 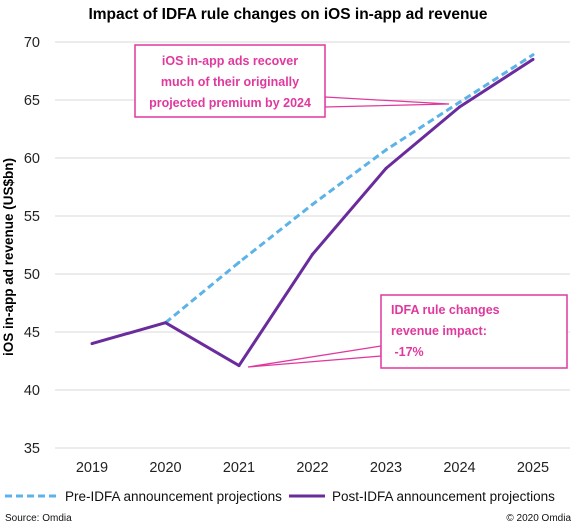 I want to click on y-tick-label: 35, so click(x=32, y=449).